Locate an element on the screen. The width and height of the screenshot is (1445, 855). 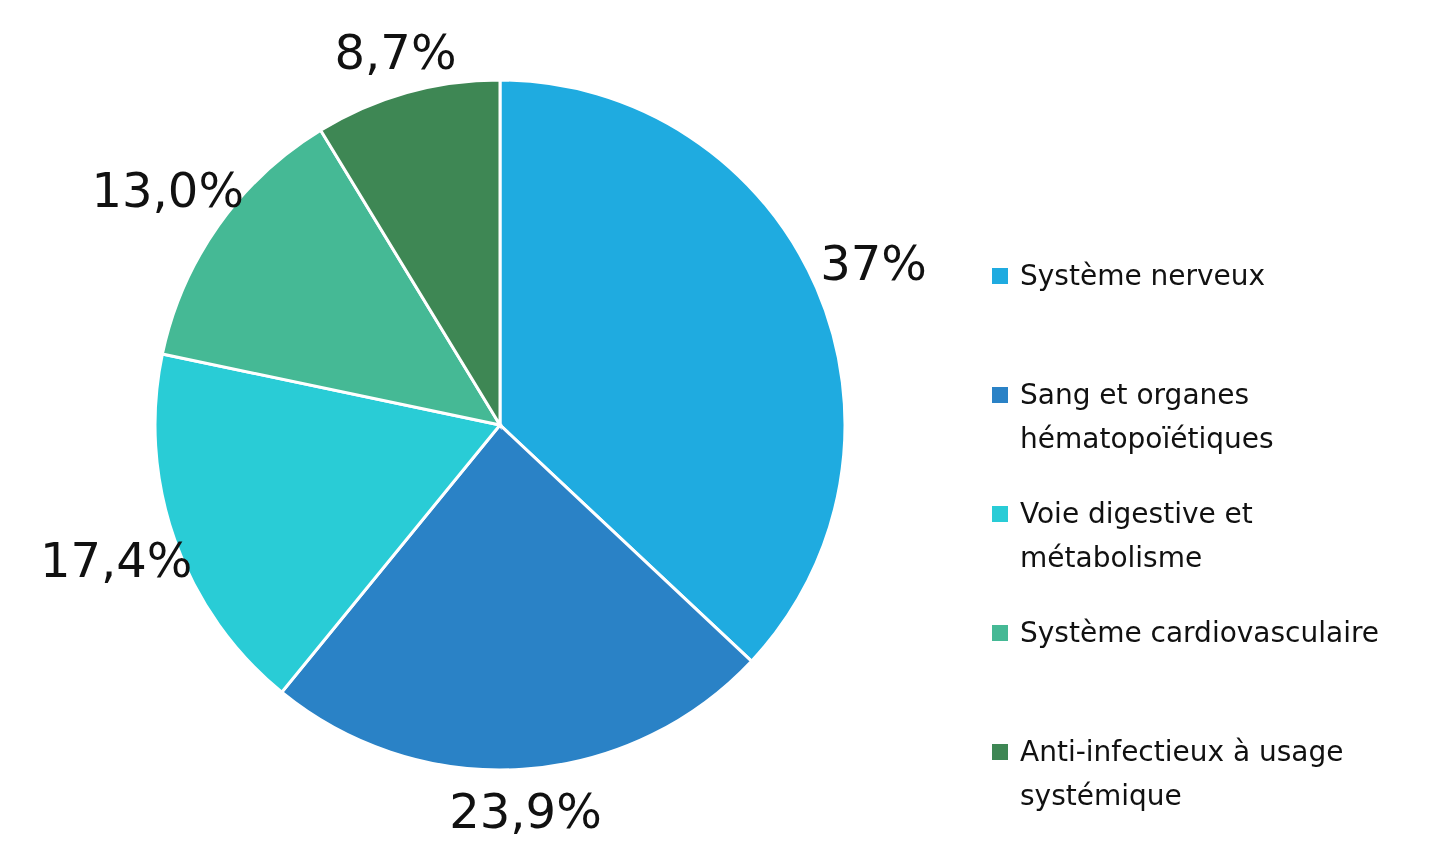
data-label: 23,9% is located at coordinates (525, 811).